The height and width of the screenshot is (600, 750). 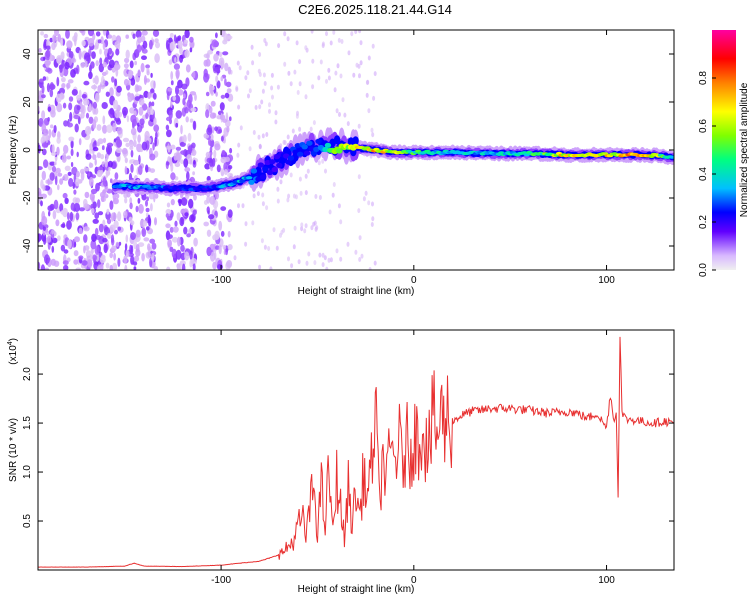 What do you see at coordinates (27, 521) in the screenshot?
I see `snr-y-tick-label: 0.5` at bounding box center [27, 521].